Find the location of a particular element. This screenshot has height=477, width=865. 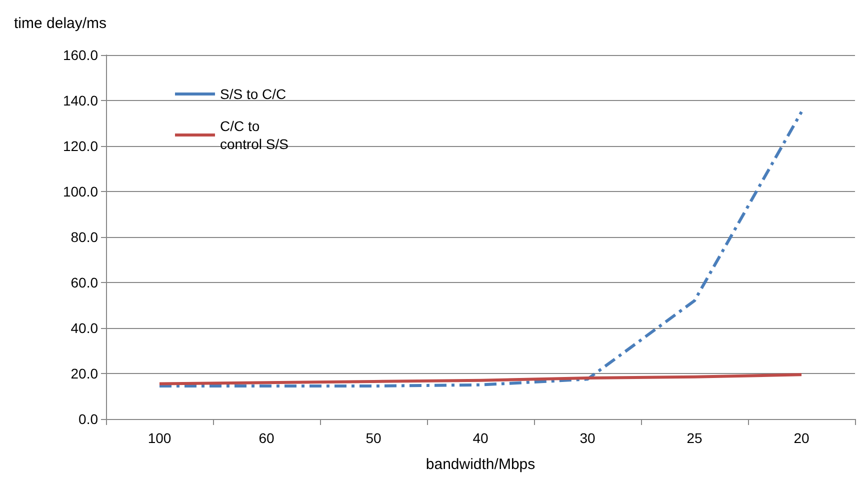

x-tick-label: 60 is located at coordinates (266, 438).